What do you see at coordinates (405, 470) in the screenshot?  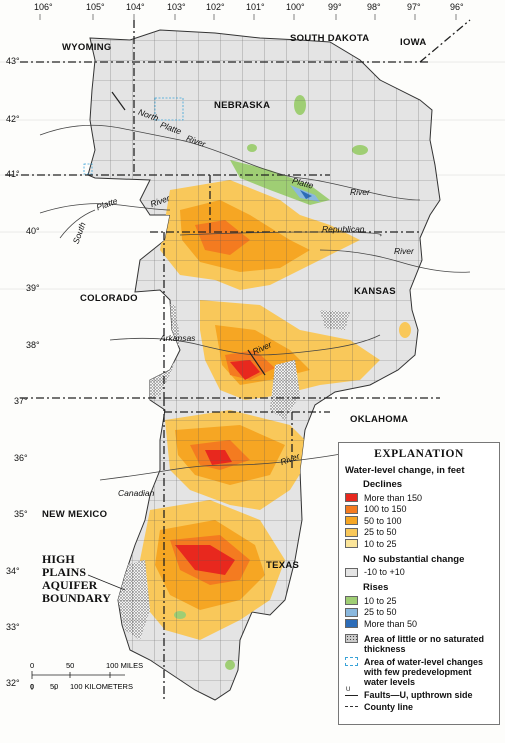 I see `legend-subtitle: Water-level change, in feet` at bounding box center [405, 470].